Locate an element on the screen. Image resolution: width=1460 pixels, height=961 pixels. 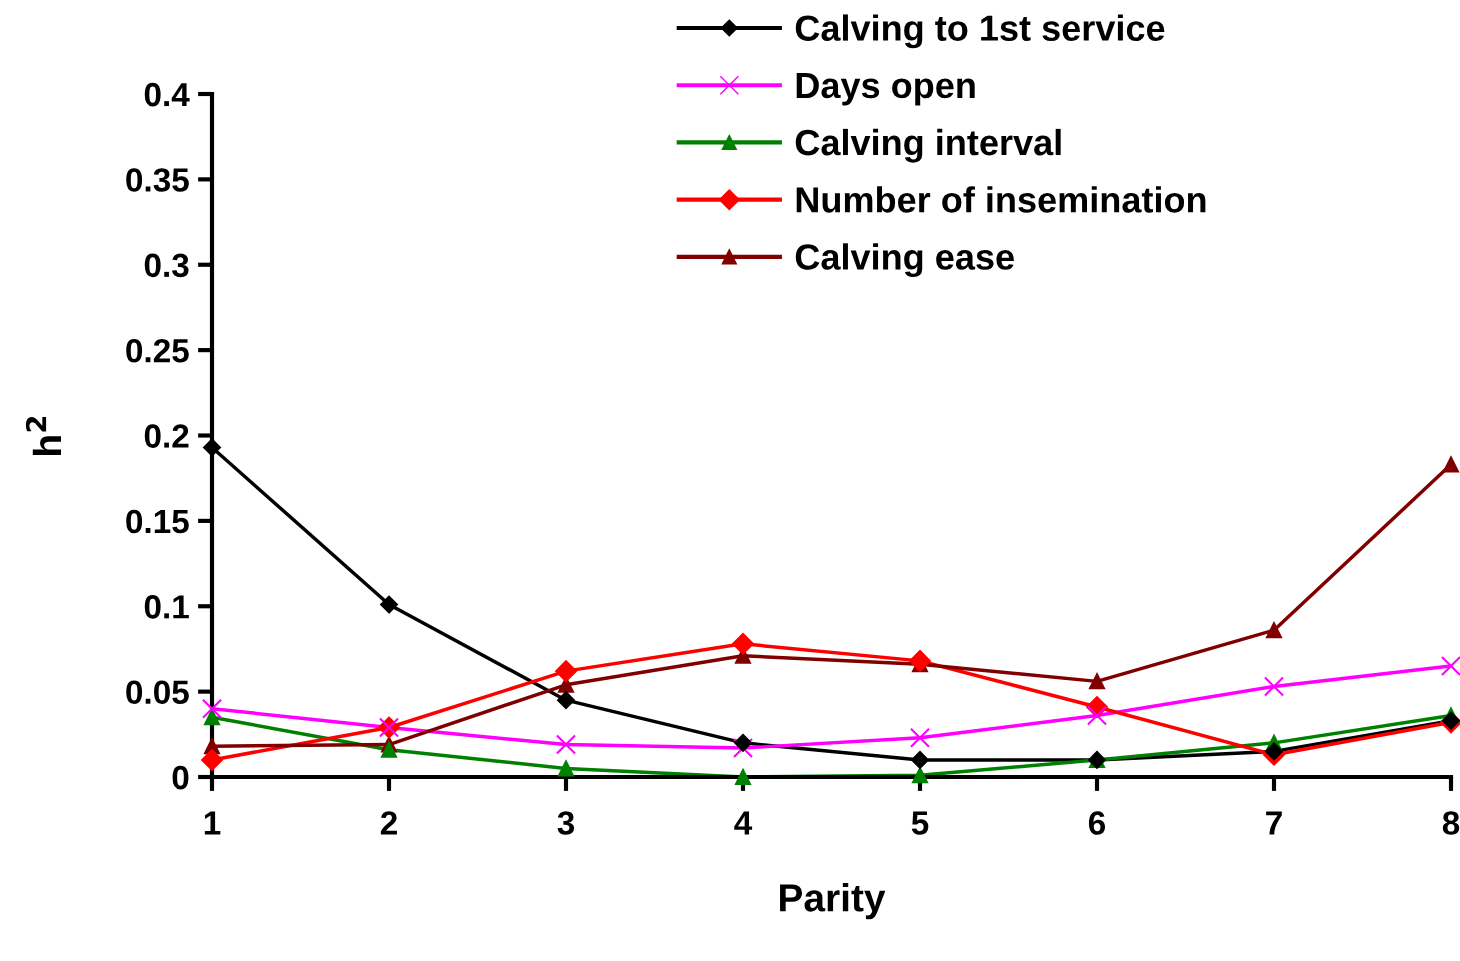
y-tick-label: 0.05 is located at coordinates (157, 692).